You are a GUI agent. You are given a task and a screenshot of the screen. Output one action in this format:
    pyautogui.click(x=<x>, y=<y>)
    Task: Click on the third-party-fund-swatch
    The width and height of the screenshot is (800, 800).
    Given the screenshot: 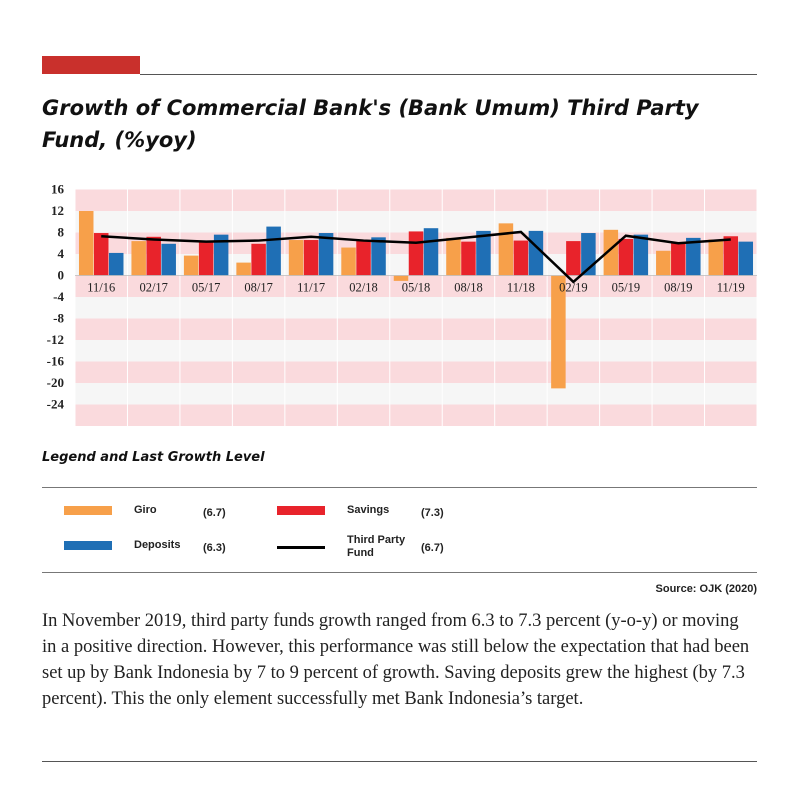 What is the action you would take?
    pyautogui.click(x=301, y=547)
    